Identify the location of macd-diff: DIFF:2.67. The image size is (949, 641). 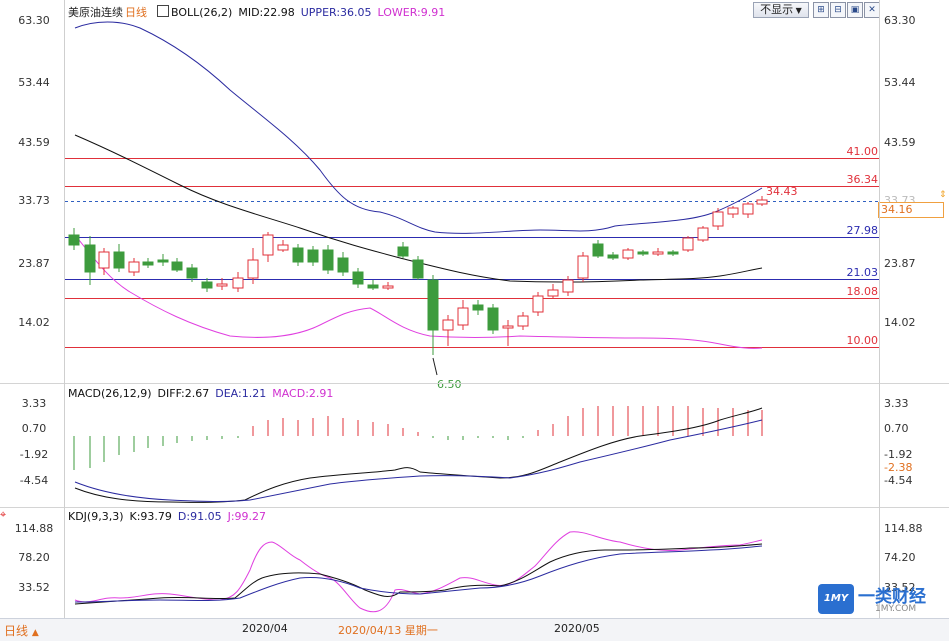
(183, 393).